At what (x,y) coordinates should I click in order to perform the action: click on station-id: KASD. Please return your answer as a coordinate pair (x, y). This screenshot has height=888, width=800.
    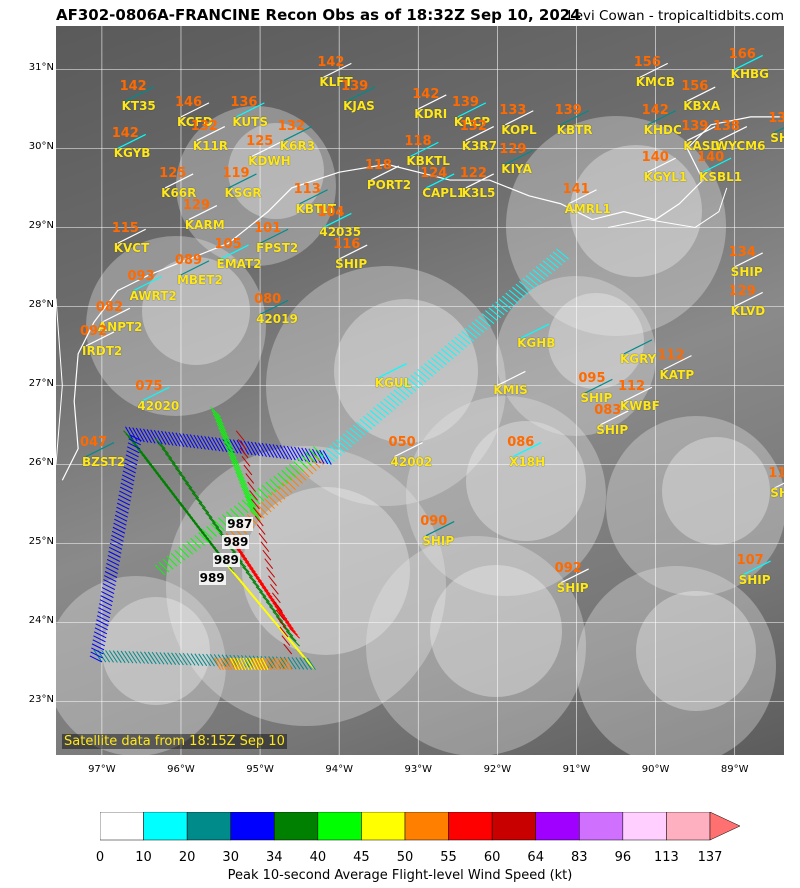
    Looking at the image, I should click on (702, 145).